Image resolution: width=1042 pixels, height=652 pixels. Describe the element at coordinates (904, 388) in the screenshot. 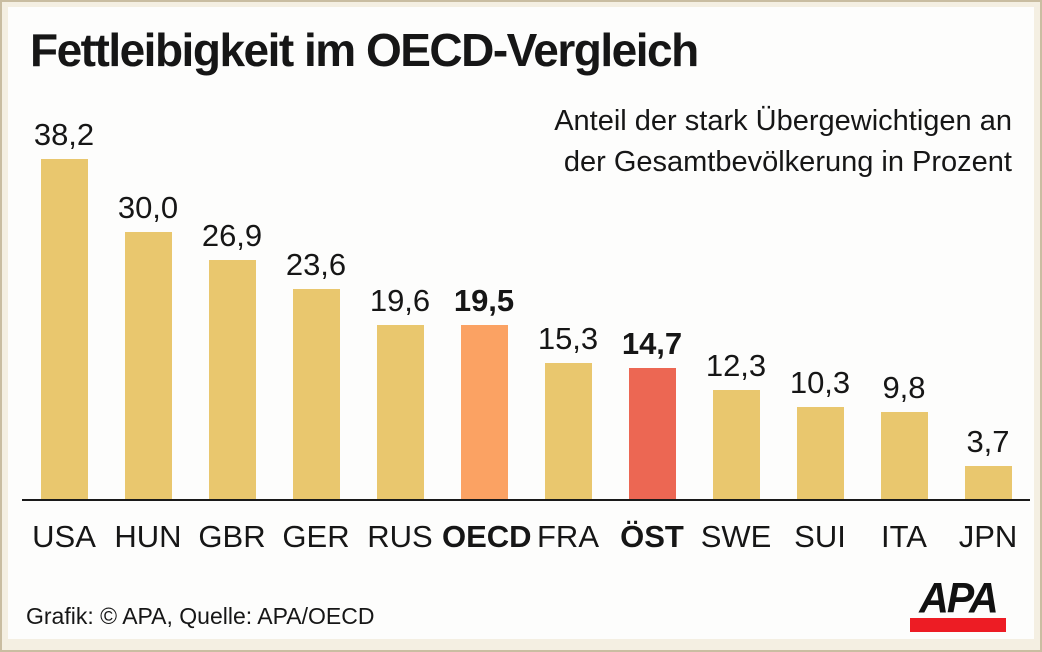

I see `value-label-ITA: 9,8` at that location.